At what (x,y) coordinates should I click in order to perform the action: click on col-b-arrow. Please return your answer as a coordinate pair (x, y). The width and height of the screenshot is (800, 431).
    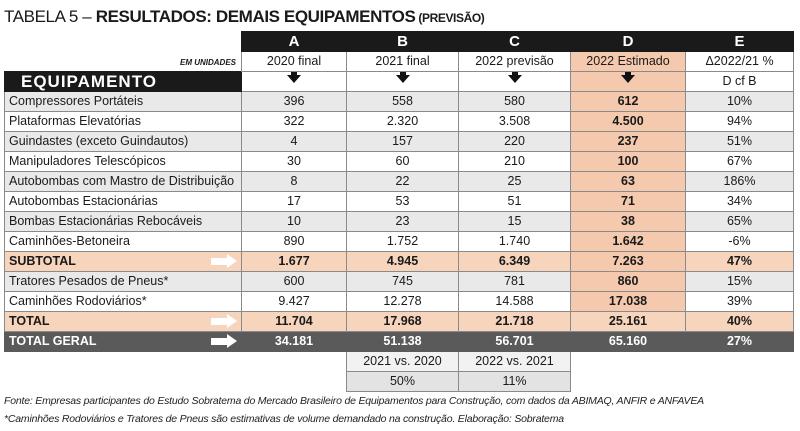
    Looking at the image, I should click on (402, 81).